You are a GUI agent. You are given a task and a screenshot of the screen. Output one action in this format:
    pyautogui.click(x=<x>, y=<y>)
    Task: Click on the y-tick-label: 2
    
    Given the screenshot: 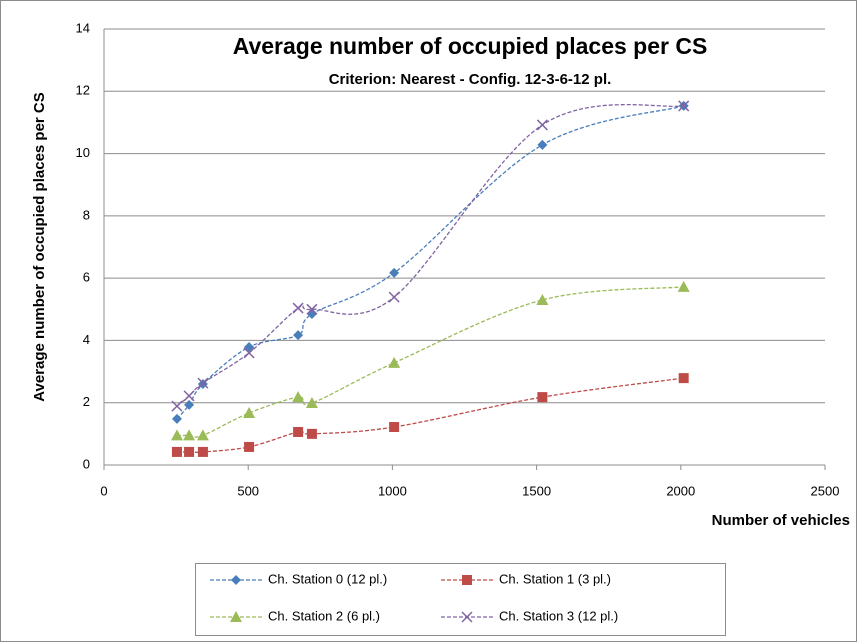 What is the action you would take?
    pyautogui.click(x=86, y=401)
    